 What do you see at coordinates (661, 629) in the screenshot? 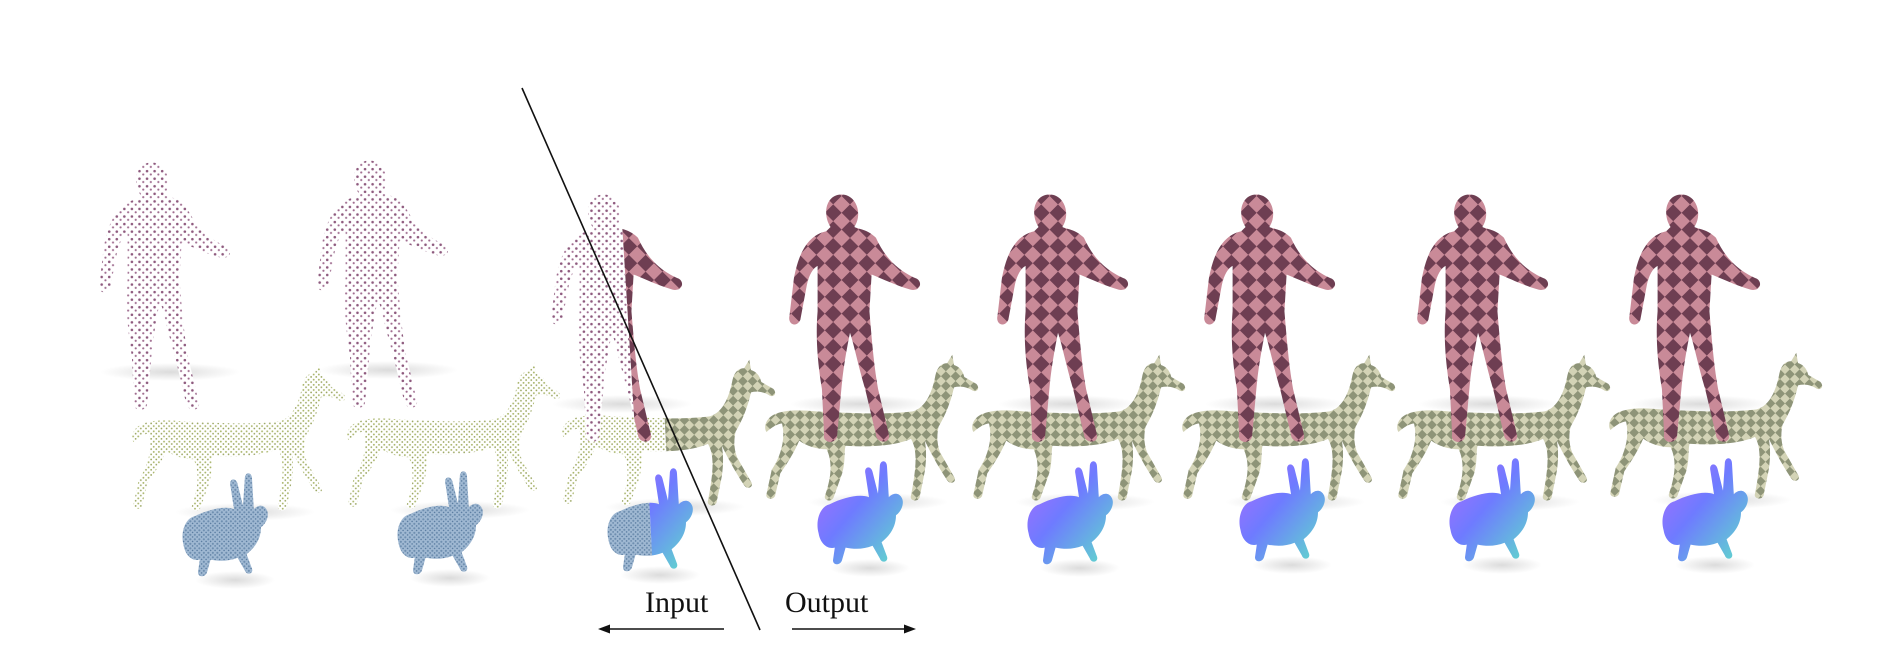
I see `input-arrow` at bounding box center [661, 629].